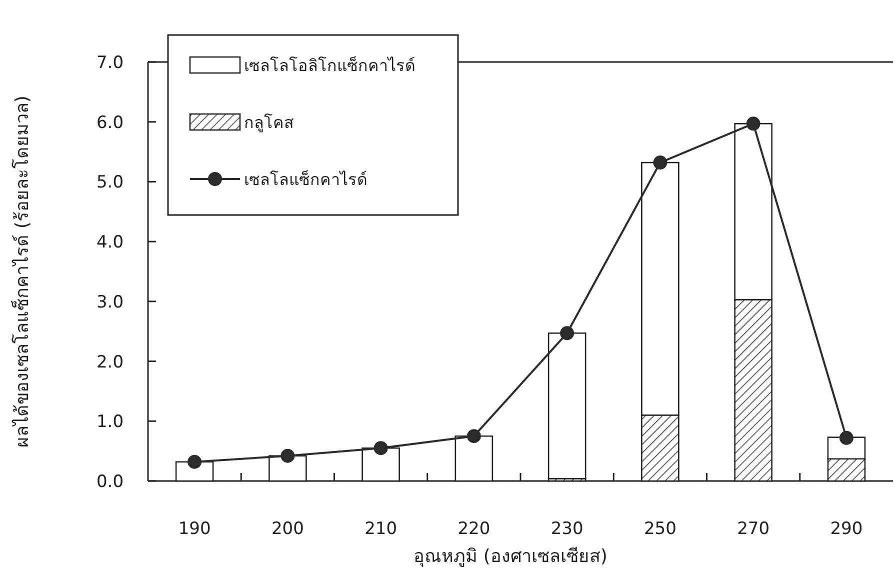  I want to click on legend-label: เซลโลโอลิโกแซ็กคาไรด์, so click(329, 65).